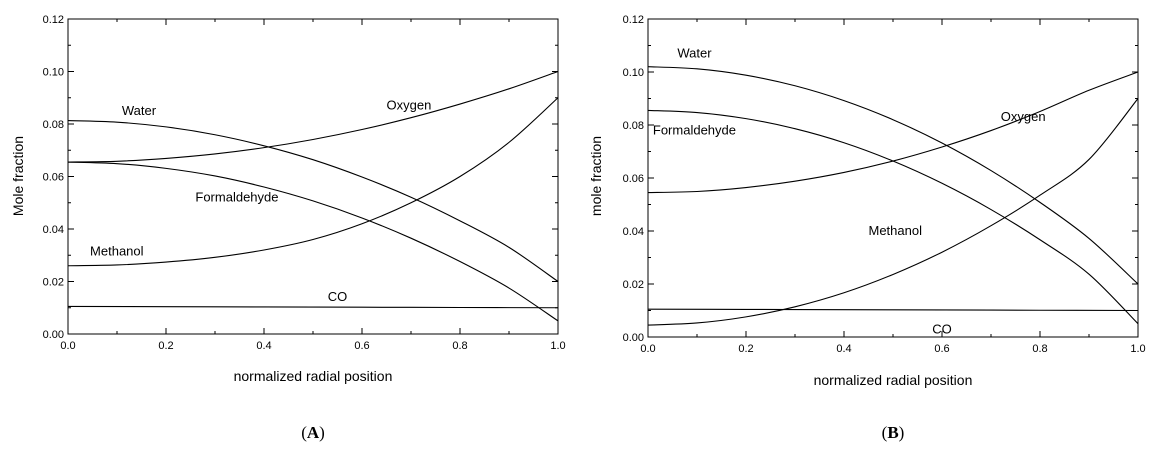  What do you see at coordinates (313, 116) in the screenshot?
I see `series-line-oxygen-a` at bounding box center [313, 116].